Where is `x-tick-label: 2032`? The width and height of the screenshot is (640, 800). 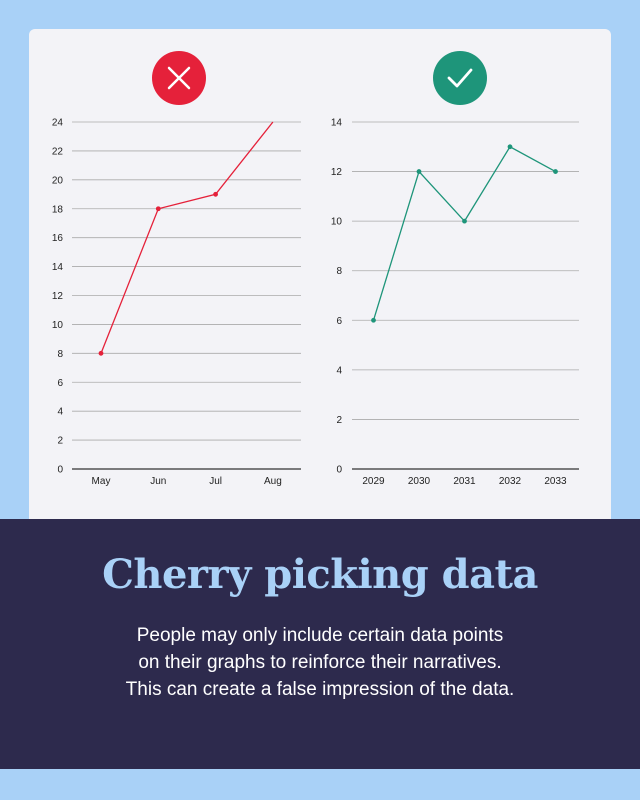
x-tick-label: 2032 is located at coordinates (510, 481).